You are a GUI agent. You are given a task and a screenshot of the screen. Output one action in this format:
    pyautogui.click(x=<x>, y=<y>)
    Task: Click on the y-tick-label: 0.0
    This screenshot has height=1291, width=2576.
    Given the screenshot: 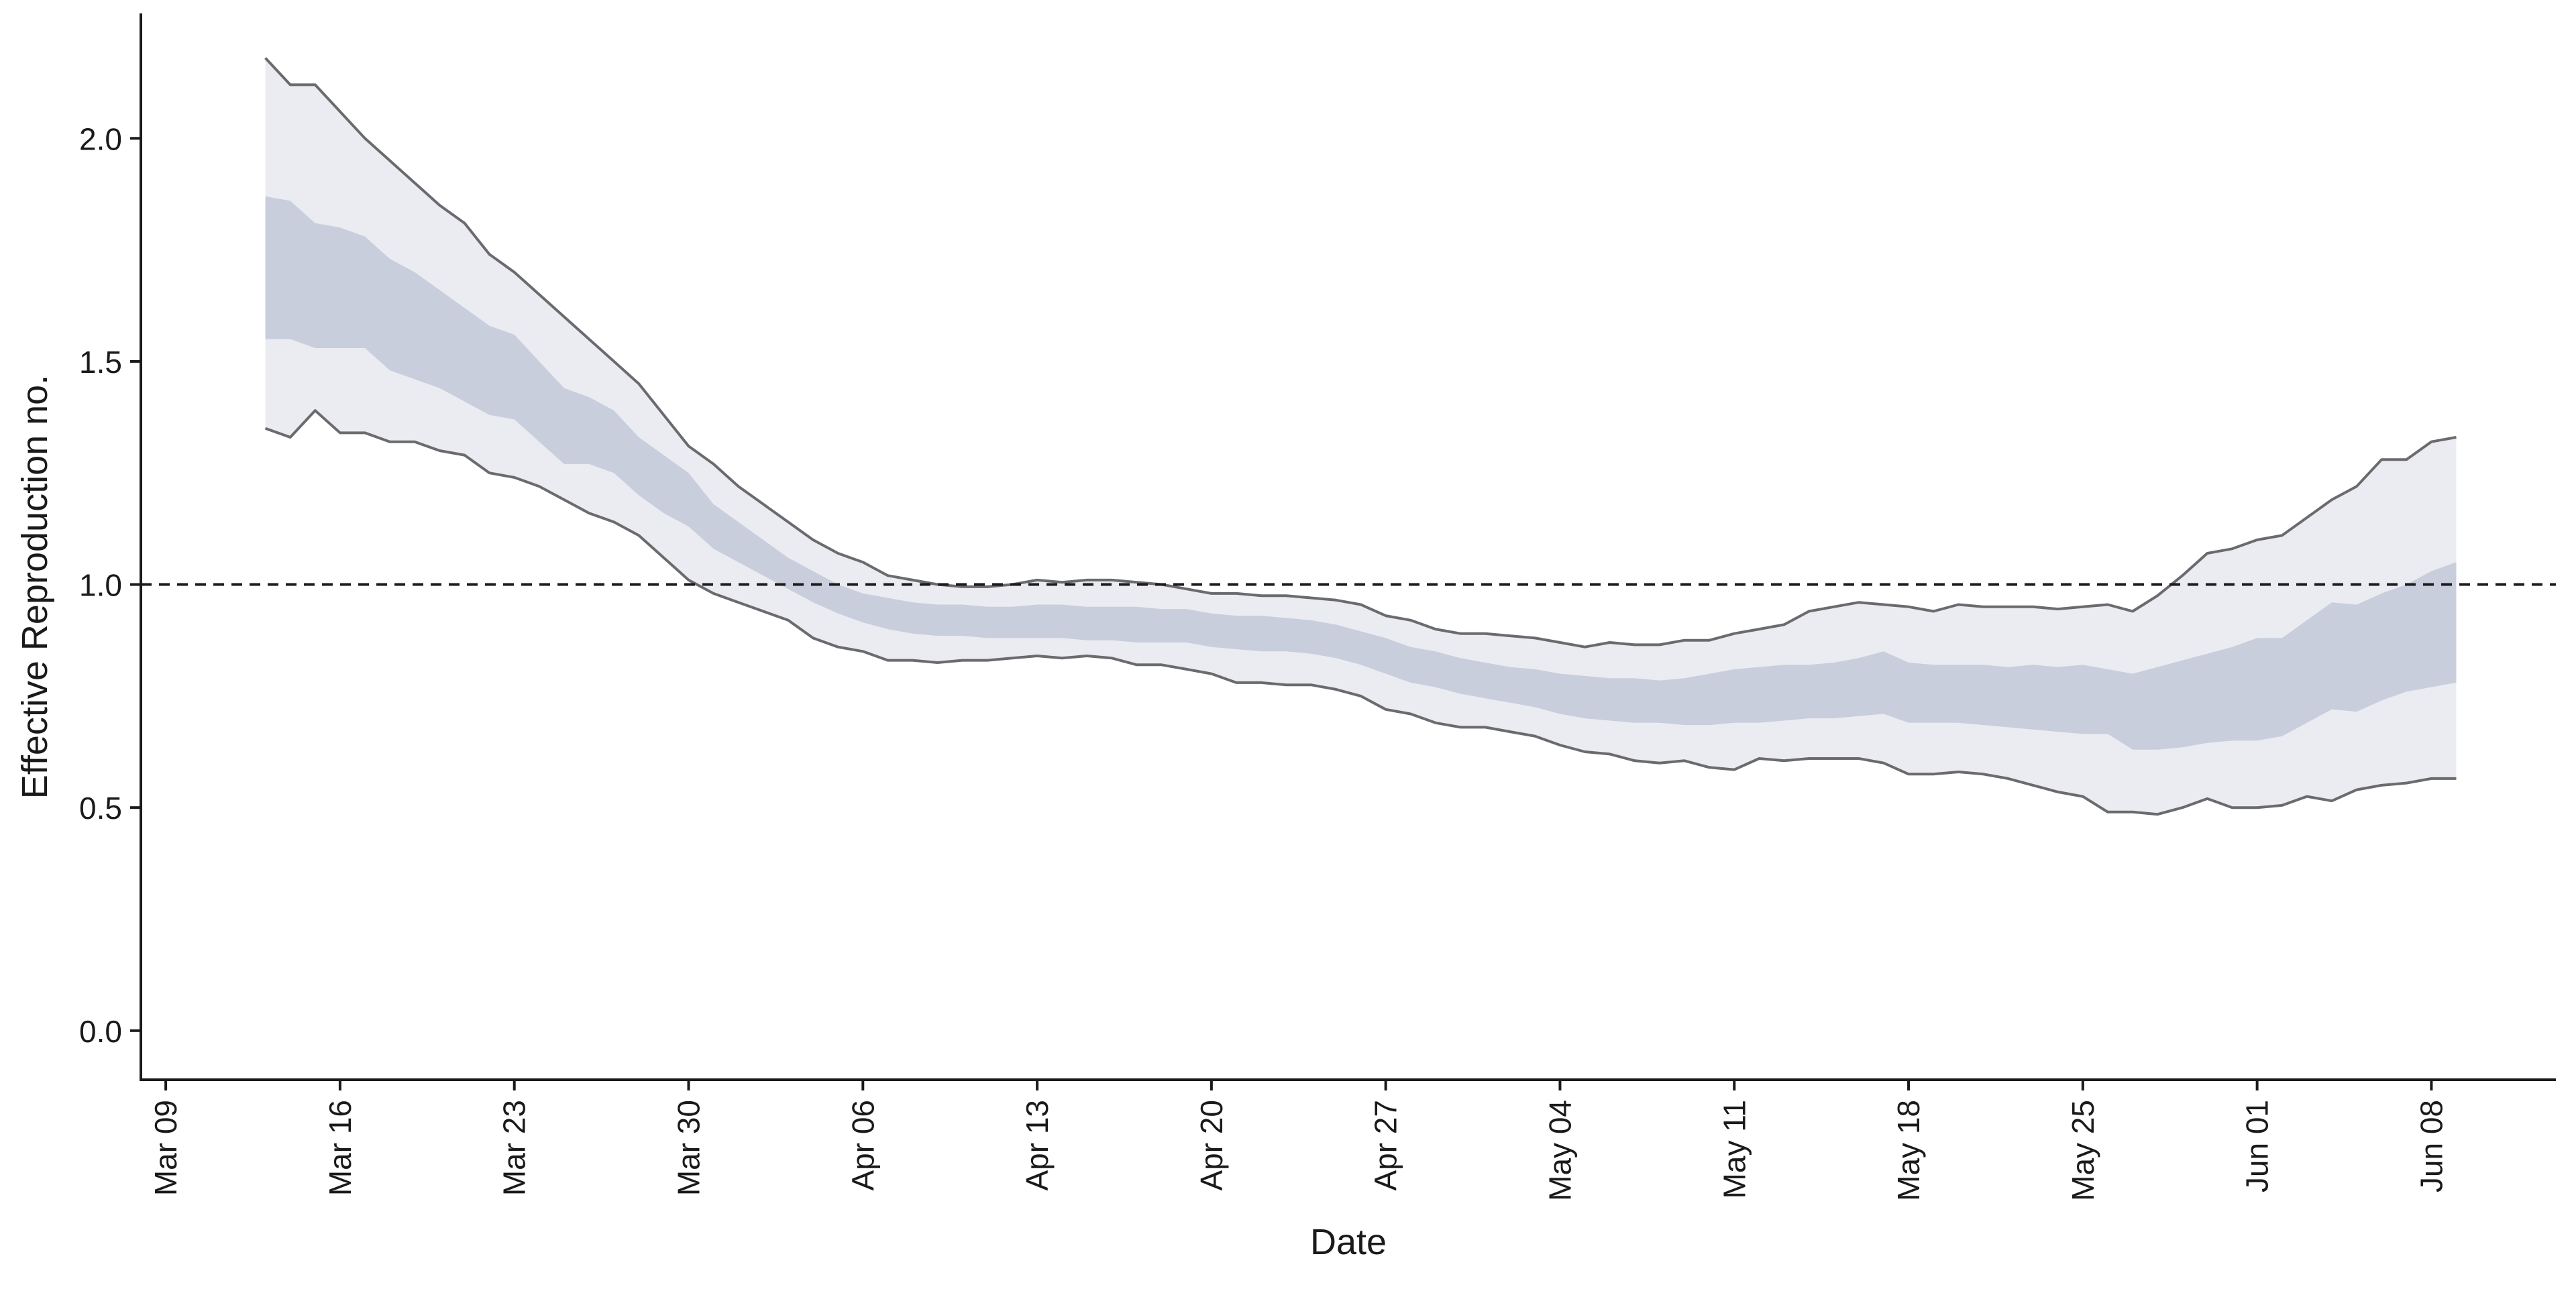 What is the action you would take?
    pyautogui.click(x=100, y=1031)
    